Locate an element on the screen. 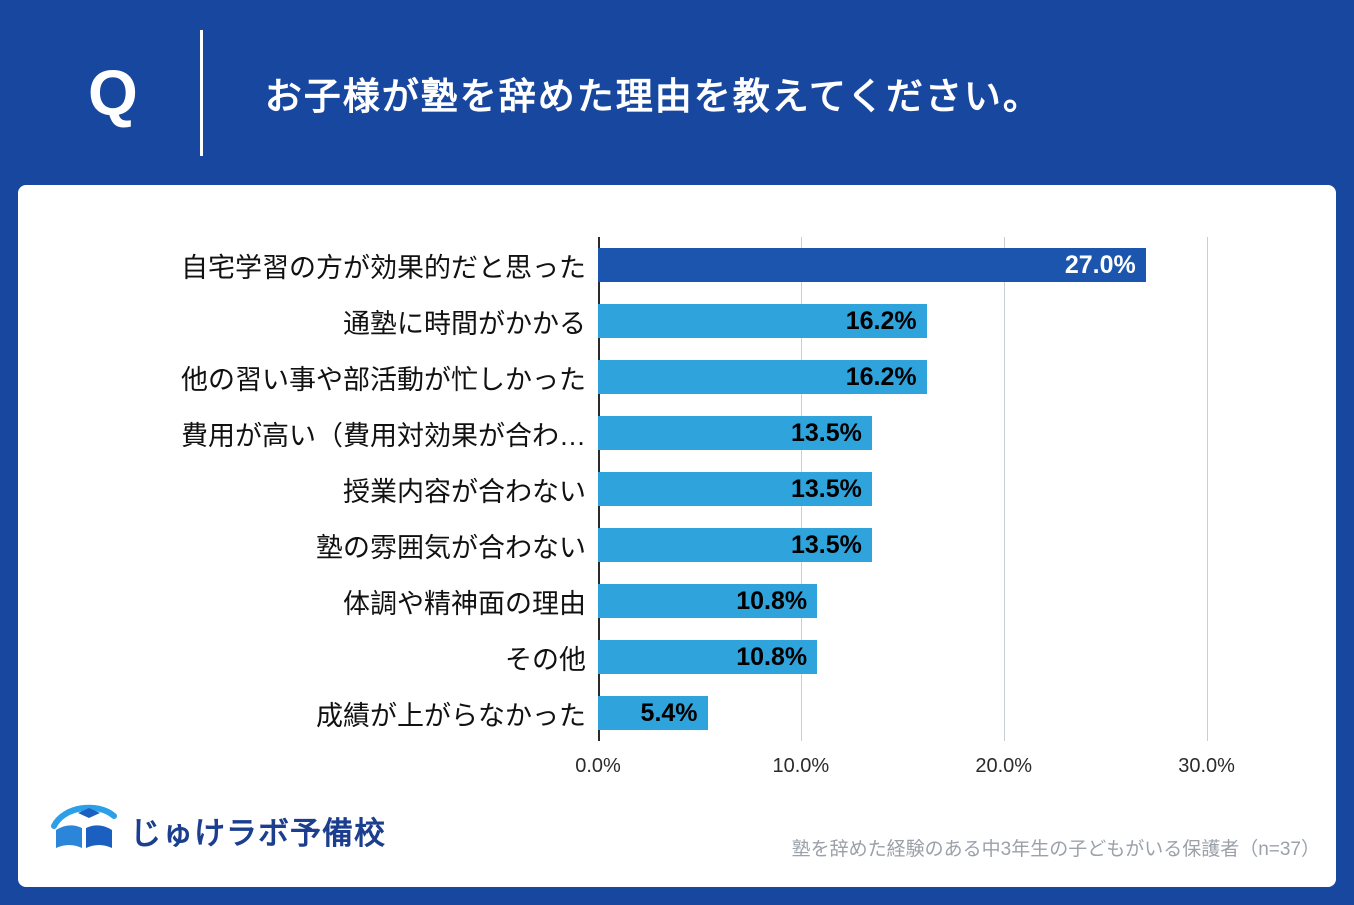  bar-row: 27.0% is located at coordinates (953, 265).